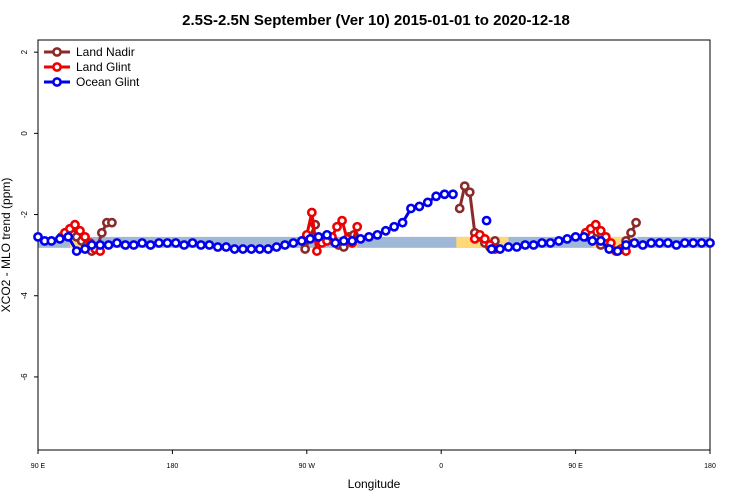 Image resolution: width=750 pixels, height=500 pixels. I want to click on legend-label: Land Nadir, so click(105, 52).